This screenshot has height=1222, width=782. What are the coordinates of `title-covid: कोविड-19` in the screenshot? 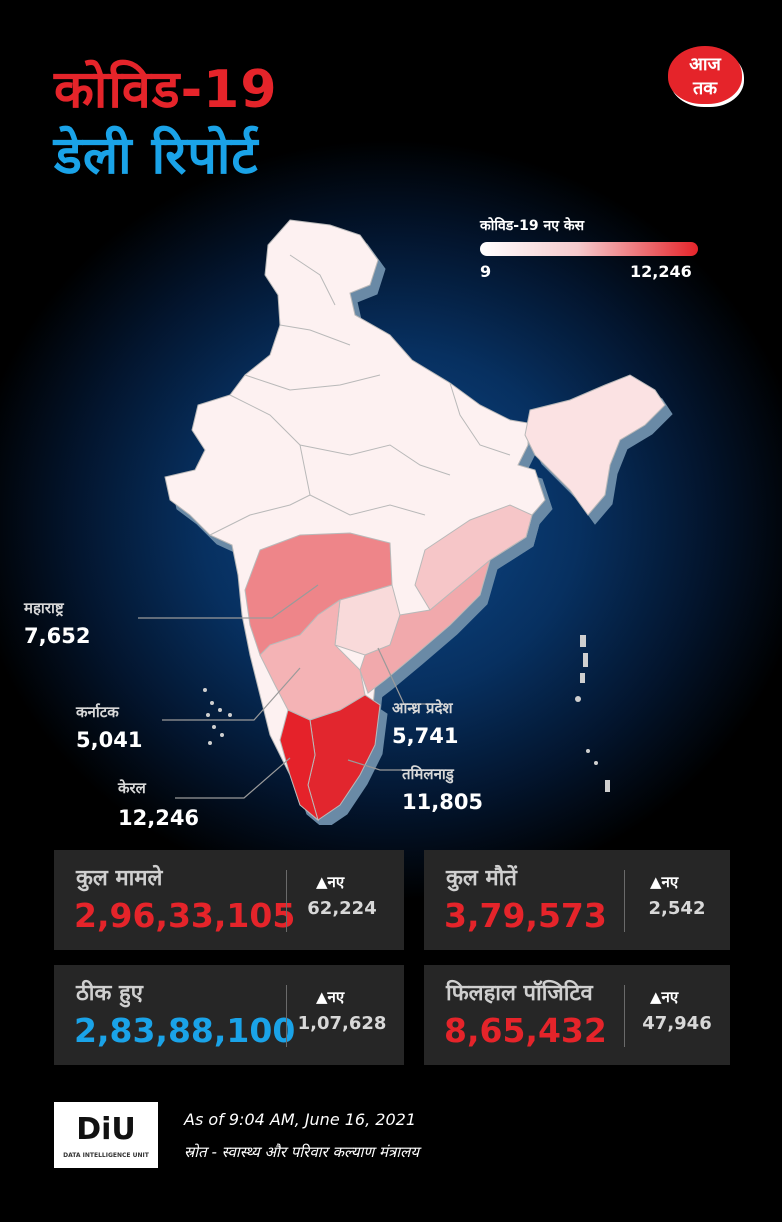 It's located at (166, 90).